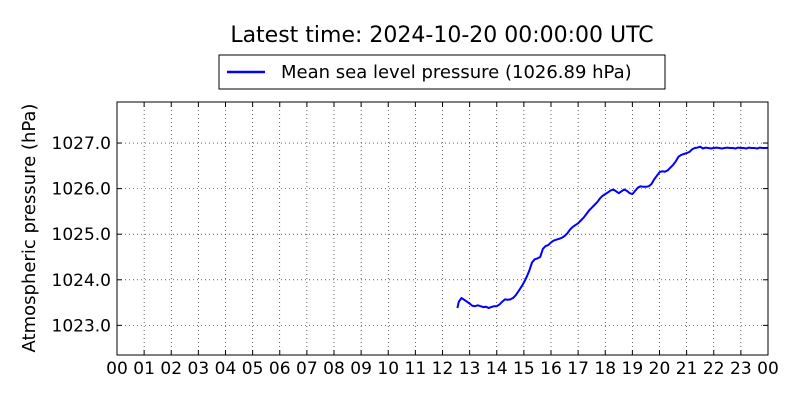  What do you see at coordinates (171, 369) in the screenshot?
I see `x-tick-label: 02` at bounding box center [171, 369].